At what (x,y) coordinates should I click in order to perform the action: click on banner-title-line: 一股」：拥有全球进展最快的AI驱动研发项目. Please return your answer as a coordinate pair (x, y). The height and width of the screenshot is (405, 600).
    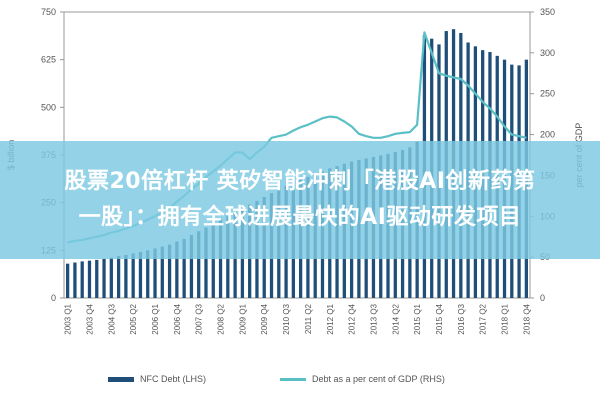
    Looking at the image, I should click on (300, 217).